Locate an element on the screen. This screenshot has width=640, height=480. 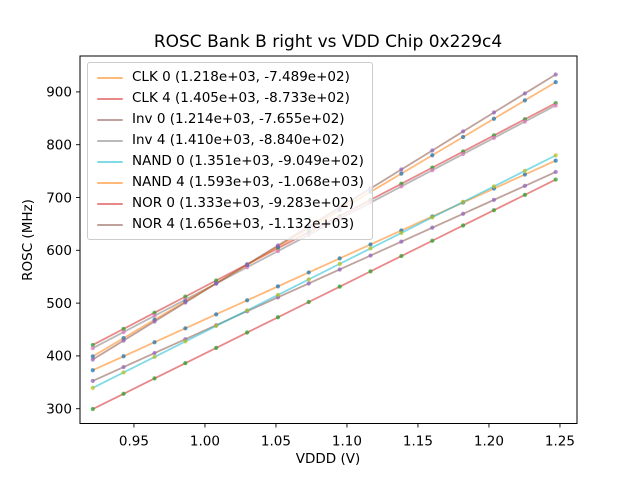
x-axis-label: VDDD (V) is located at coordinates (328, 459).